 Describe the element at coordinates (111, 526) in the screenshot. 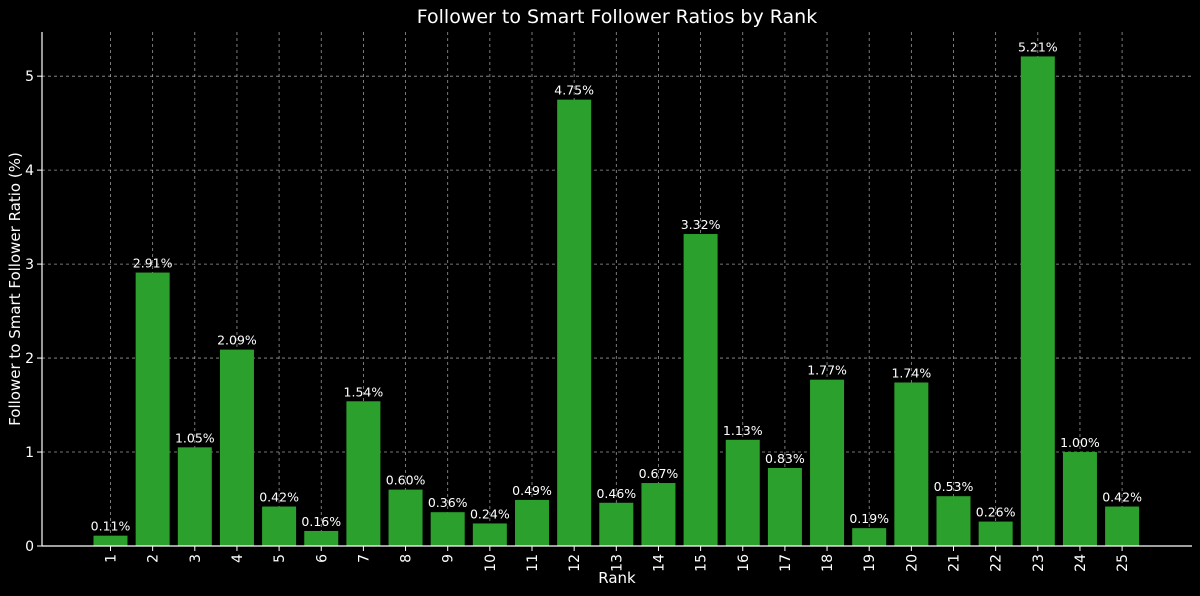

I see `bar-value-label: 0.11%` at that location.